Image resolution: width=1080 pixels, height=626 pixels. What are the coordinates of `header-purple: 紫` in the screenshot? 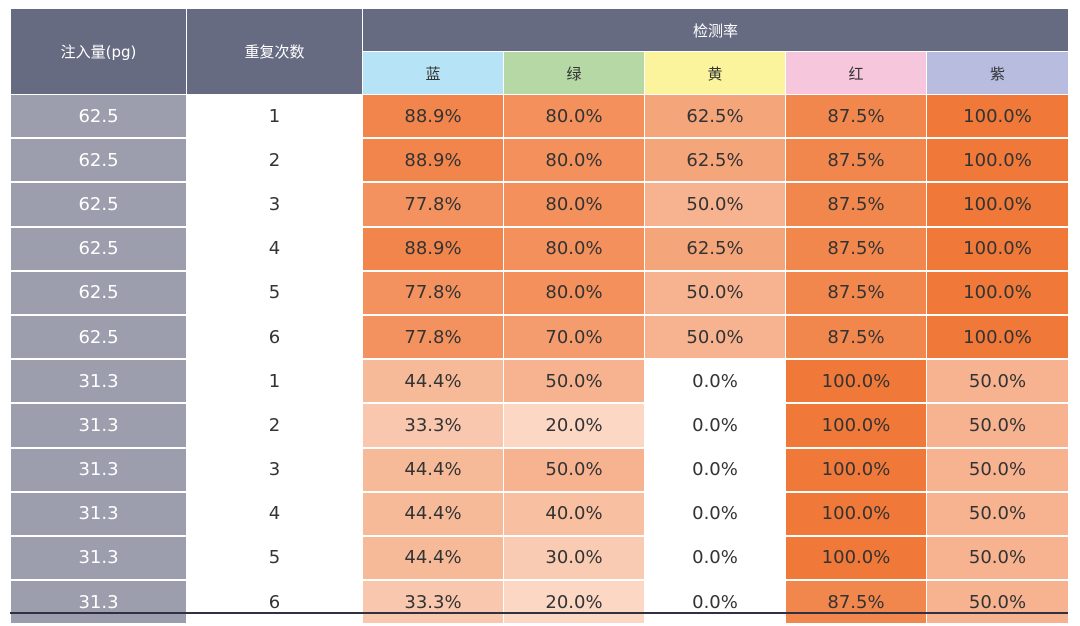 It's located at (997, 73).